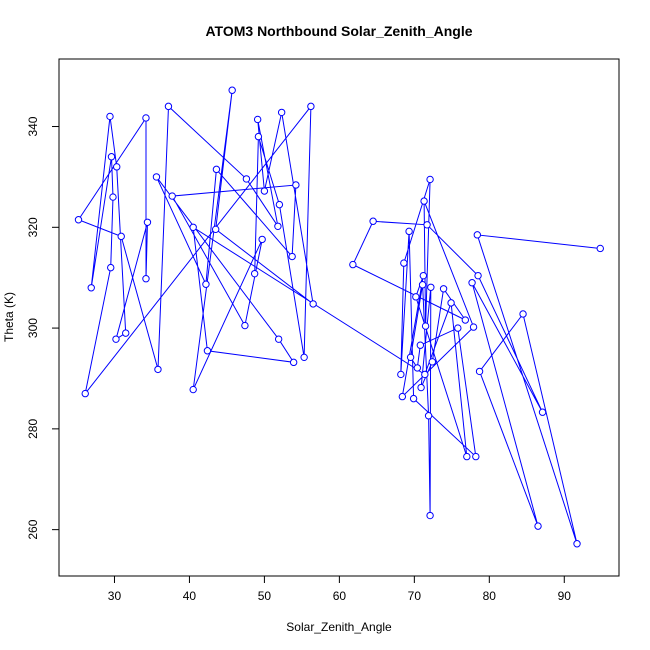 This screenshot has height=650, width=650. Describe the element at coordinates (33, 126) in the screenshot. I see `y-tick-label: 340` at that location.